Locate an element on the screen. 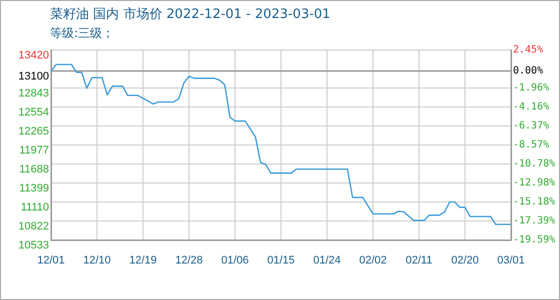 This screenshot has width=560, height=300. y-tick-label: 11688 is located at coordinates (34, 170).